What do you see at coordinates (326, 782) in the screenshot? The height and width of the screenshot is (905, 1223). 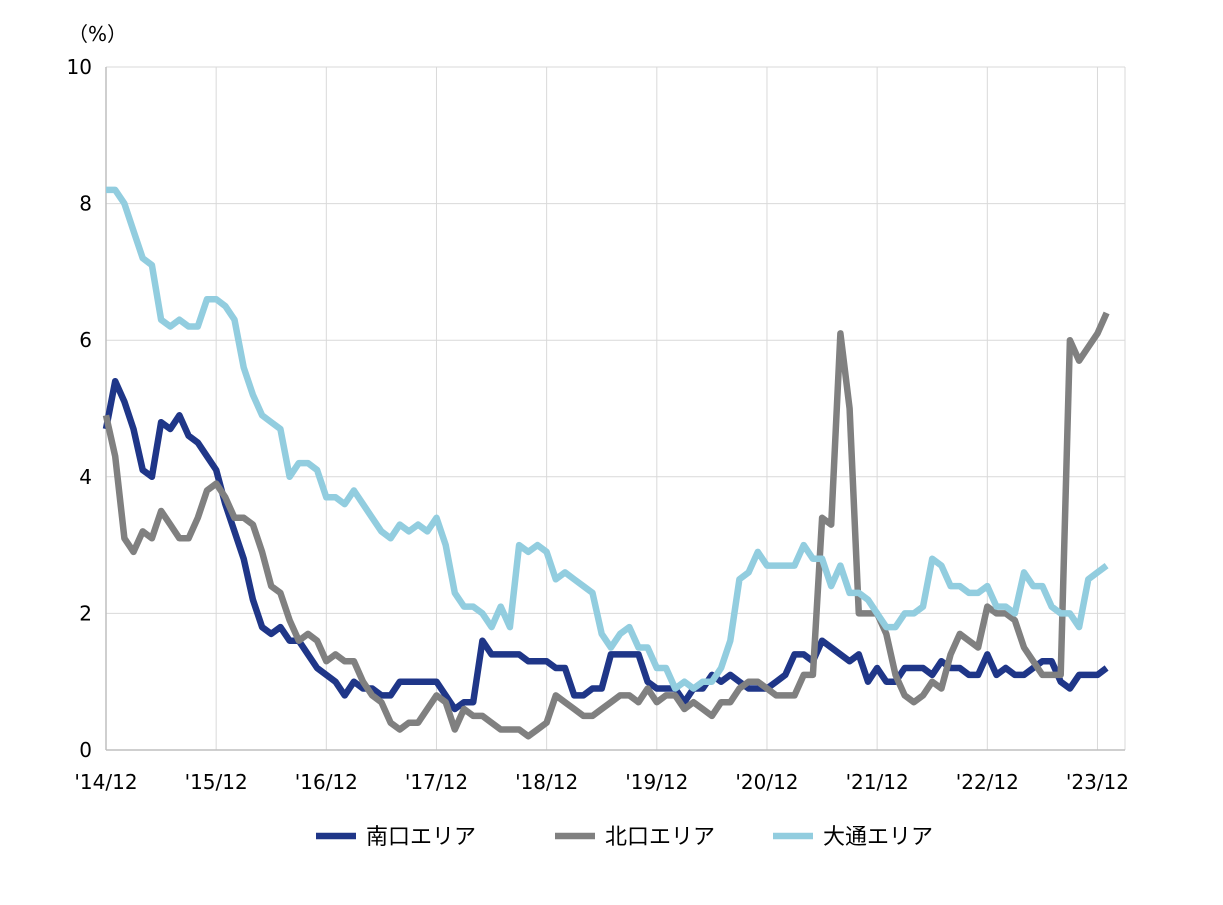 I see `x-tick-label: '16/12` at bounding box center [326, 782].